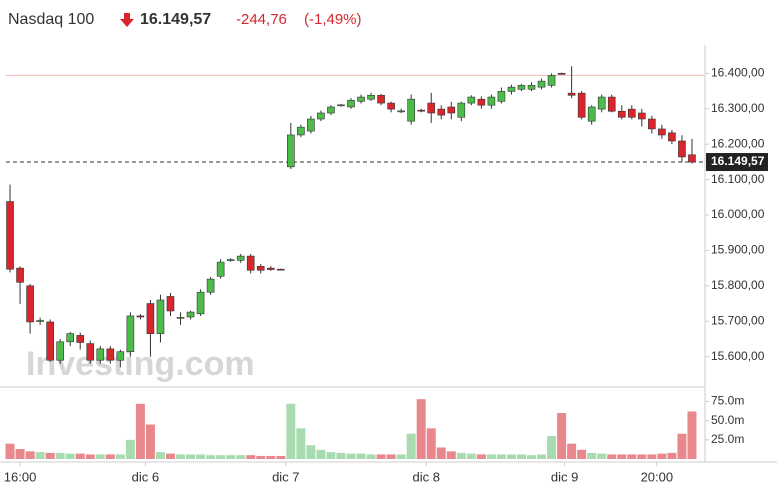 The height and width of the screenshot is (494, 777). What do you see at coordinates (333, 19) in the screenshot?
I see `change-percent: (-1,49%)` at bounding box center [333, 19].